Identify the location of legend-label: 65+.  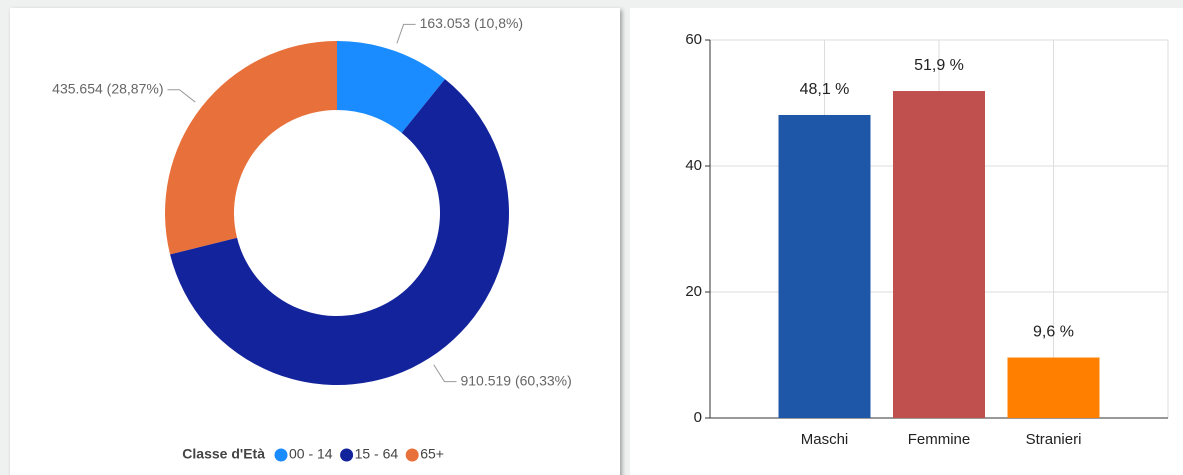
(432, 454).